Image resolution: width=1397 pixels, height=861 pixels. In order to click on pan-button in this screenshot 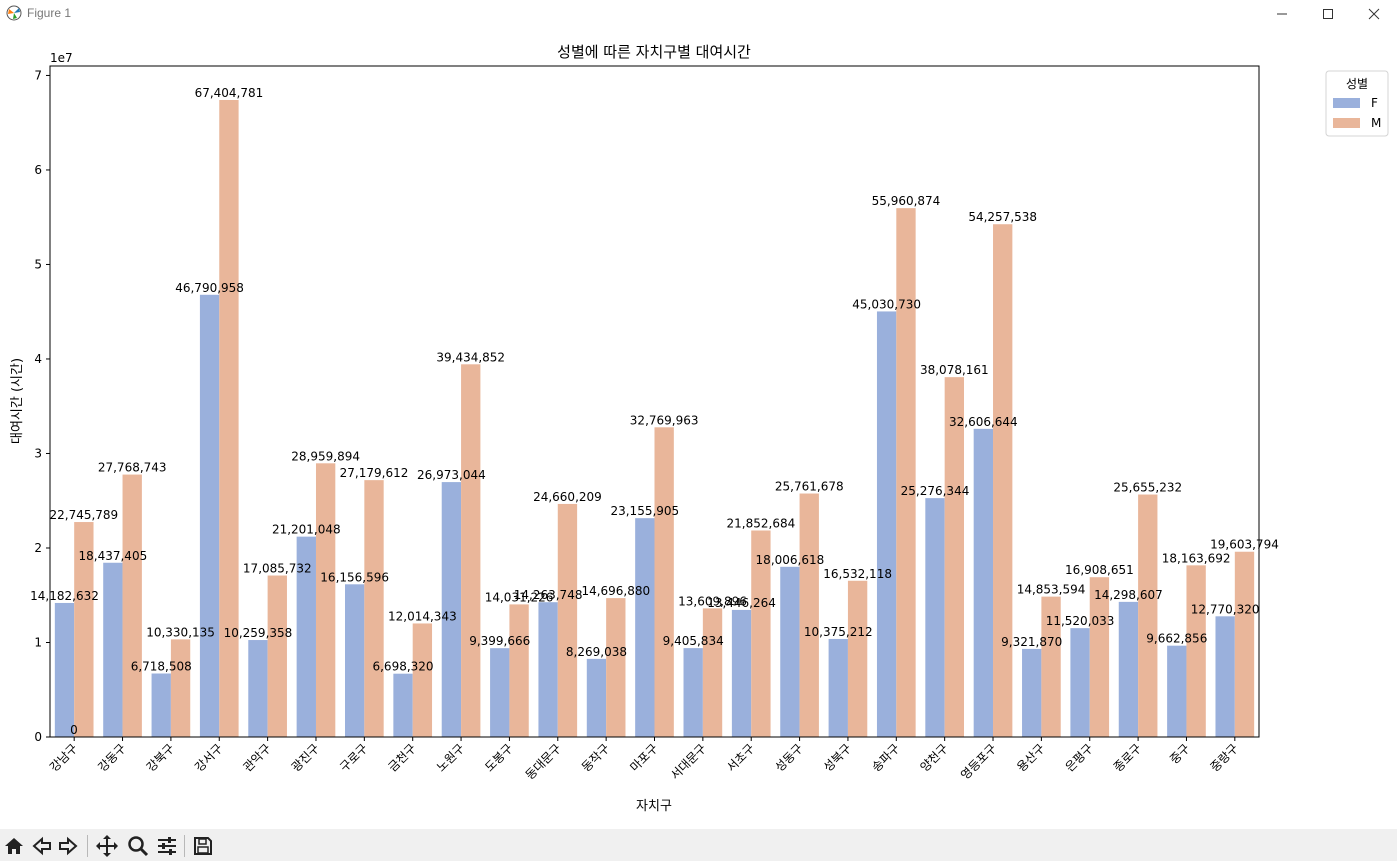, I will do `click(107, 846)`.